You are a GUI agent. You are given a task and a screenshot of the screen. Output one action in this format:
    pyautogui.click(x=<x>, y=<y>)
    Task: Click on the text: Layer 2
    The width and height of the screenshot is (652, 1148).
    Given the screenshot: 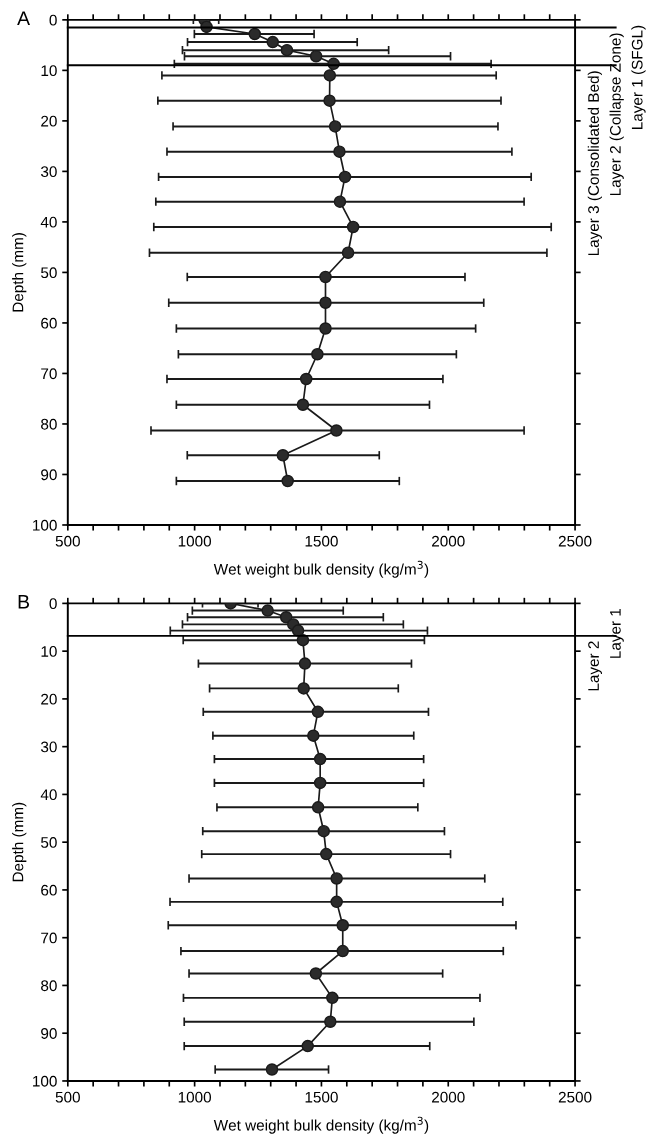 What is the action you would take?
    pyautogui.click(x=595, y=666)
    